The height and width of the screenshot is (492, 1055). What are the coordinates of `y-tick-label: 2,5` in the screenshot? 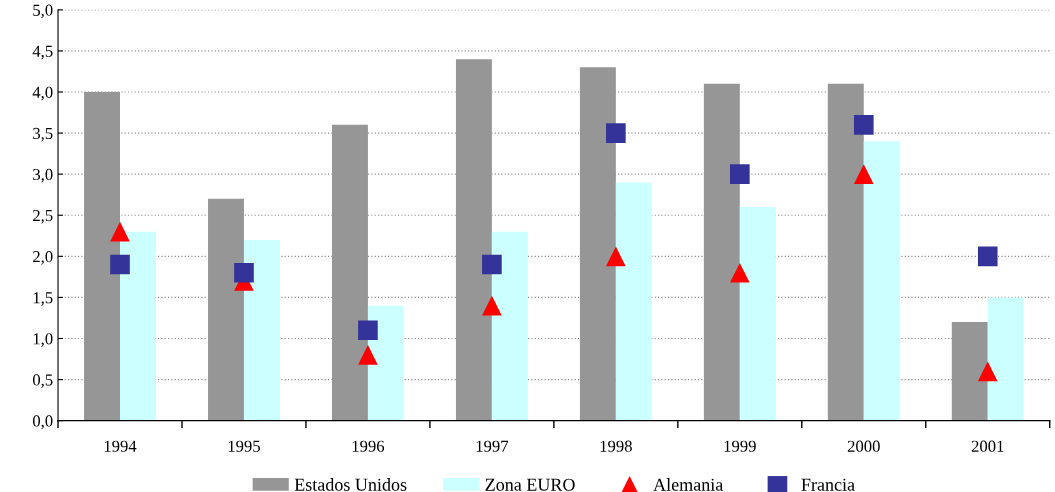 It's located at (43, 217).